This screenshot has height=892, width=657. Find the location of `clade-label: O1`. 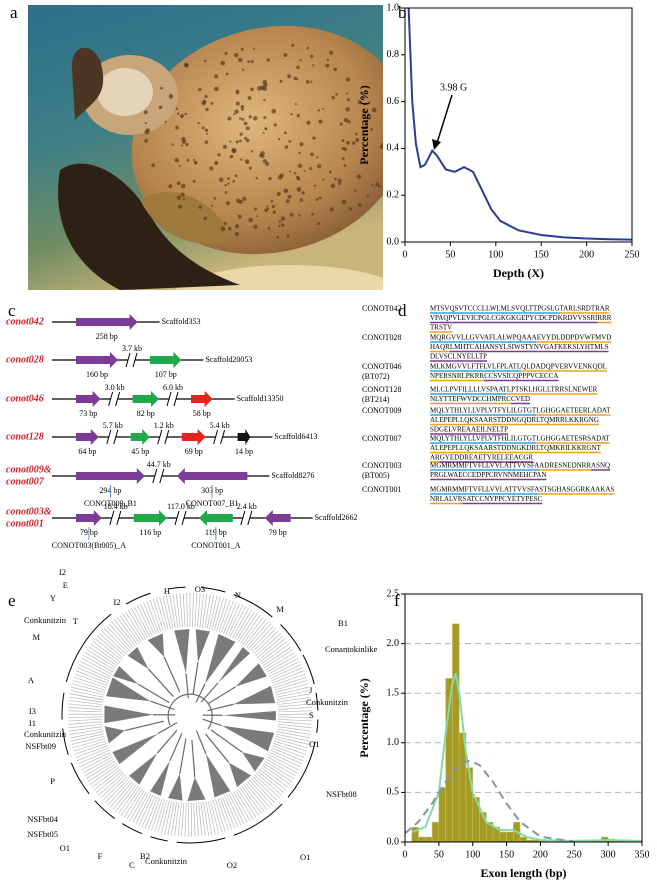

clade-label: O1 is located at coordinates (314, 744).